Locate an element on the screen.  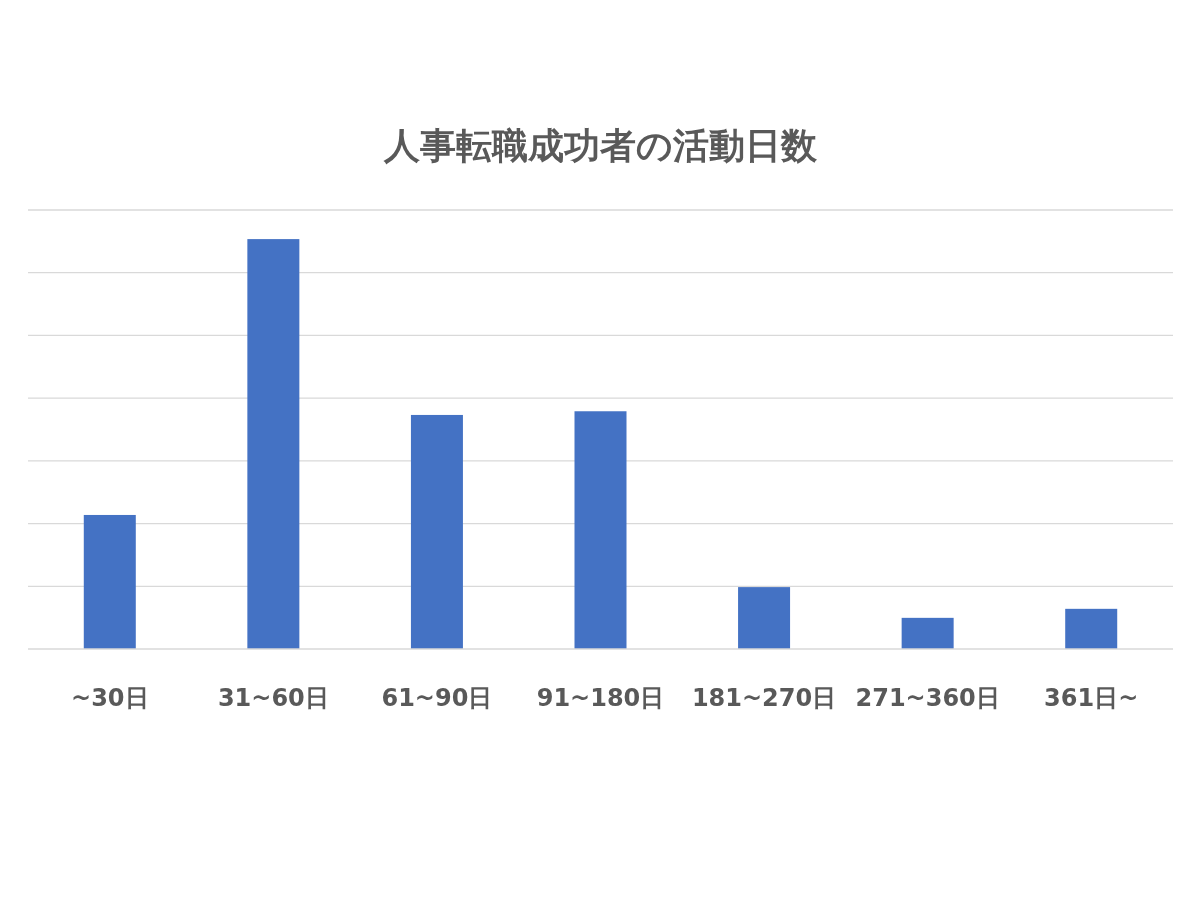
x-tick-label: 61~90日 is located at coordinates (437, 698).